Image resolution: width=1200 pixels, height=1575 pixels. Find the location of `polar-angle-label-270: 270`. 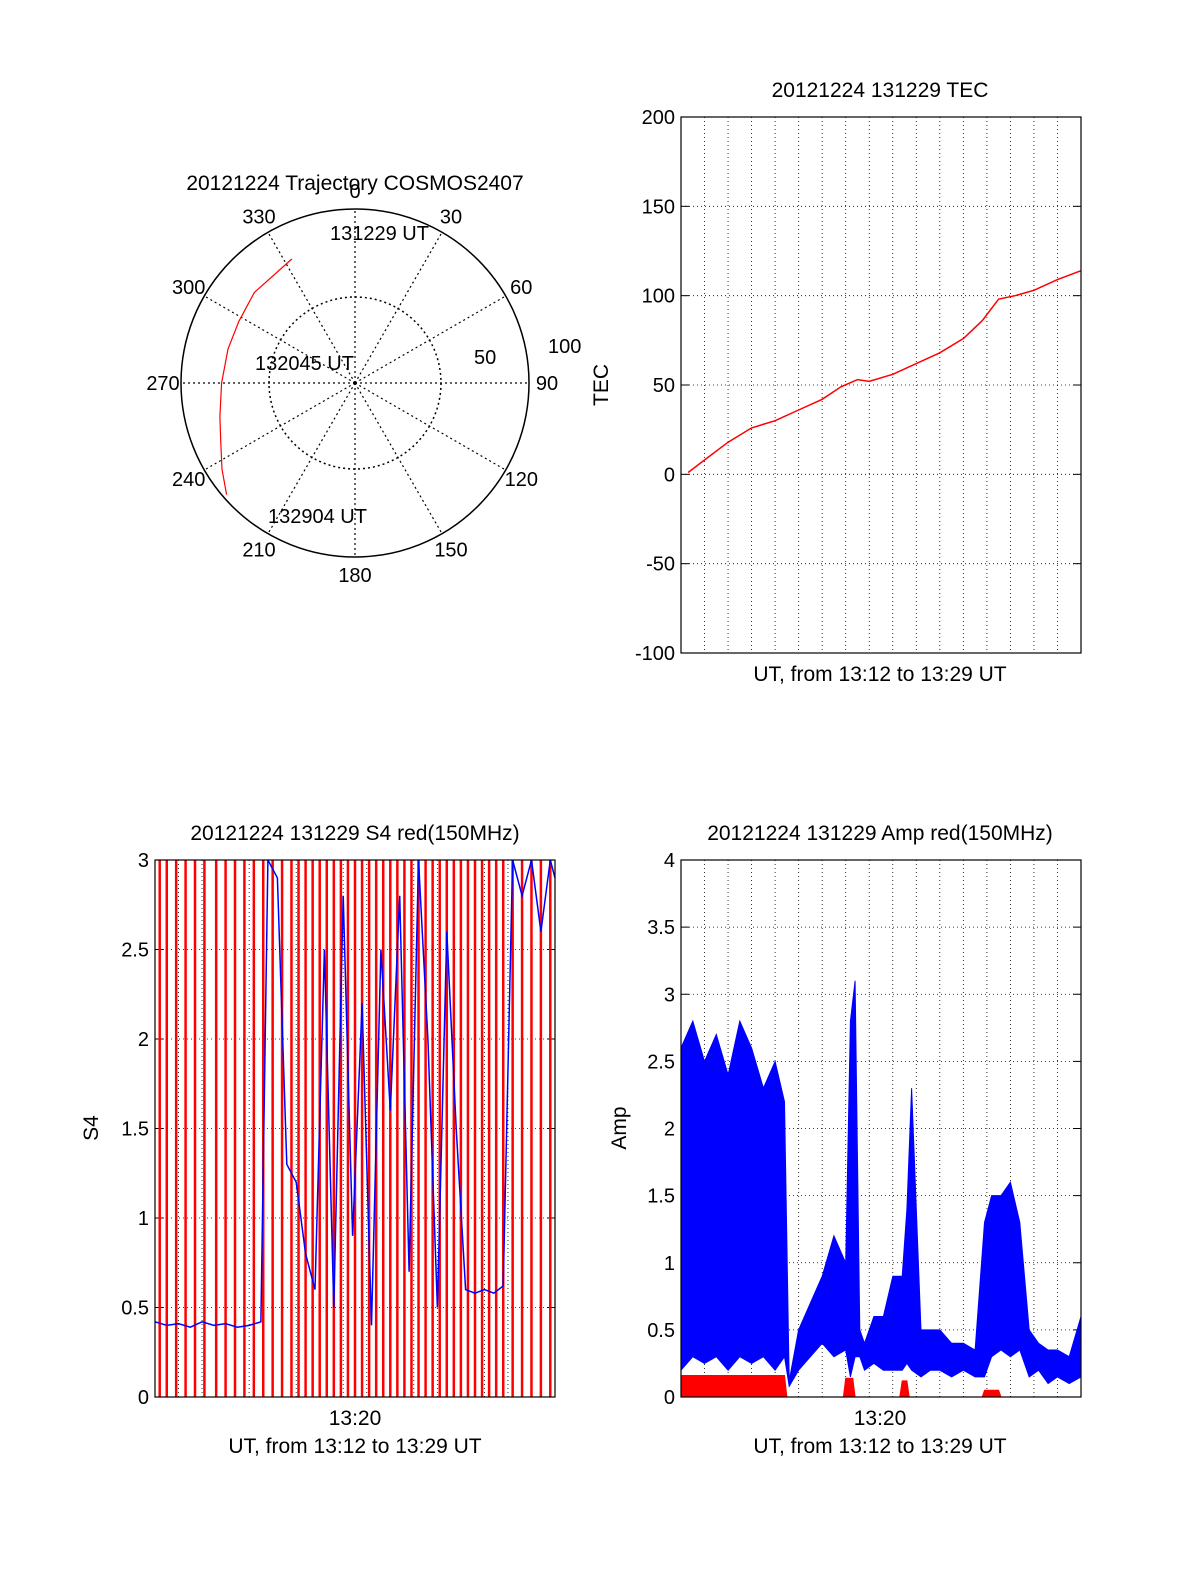

polar-angle-label-270: 270 is located at coordinates (162, 384).